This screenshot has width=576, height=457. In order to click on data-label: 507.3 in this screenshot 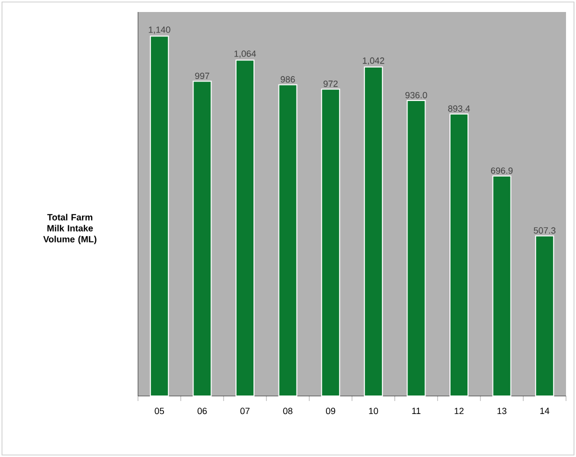, I will do `click(545, 230)`.